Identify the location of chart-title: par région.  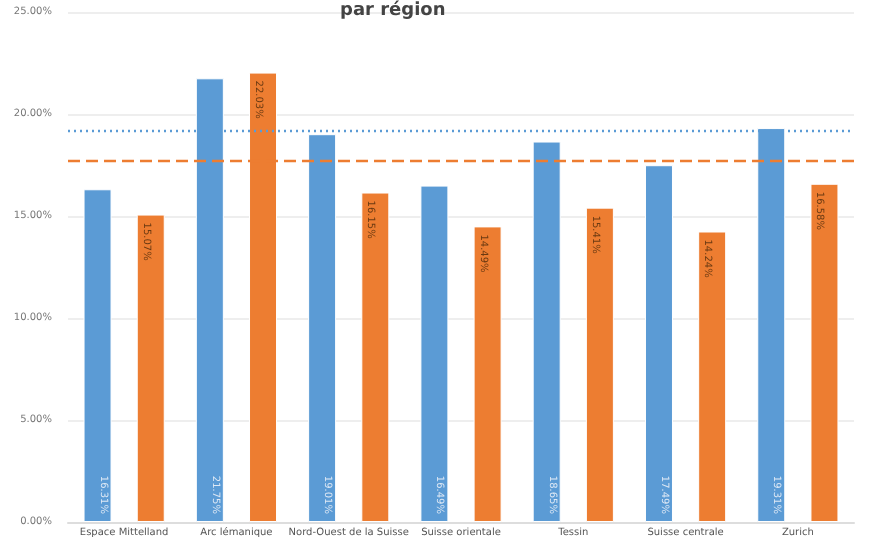
(393, 10).